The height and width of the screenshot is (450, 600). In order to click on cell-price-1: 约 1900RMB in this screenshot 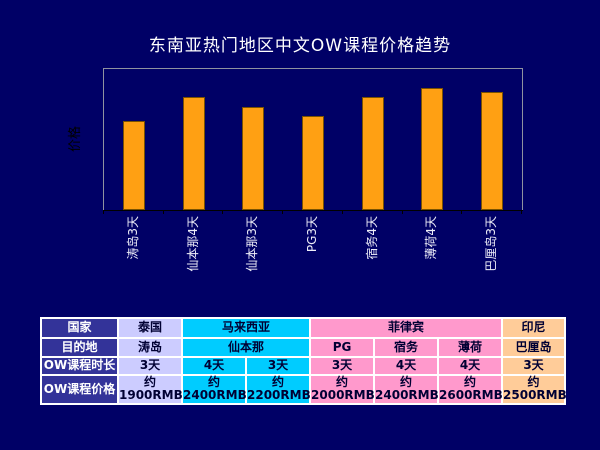, I will do `click(150, 389)`.